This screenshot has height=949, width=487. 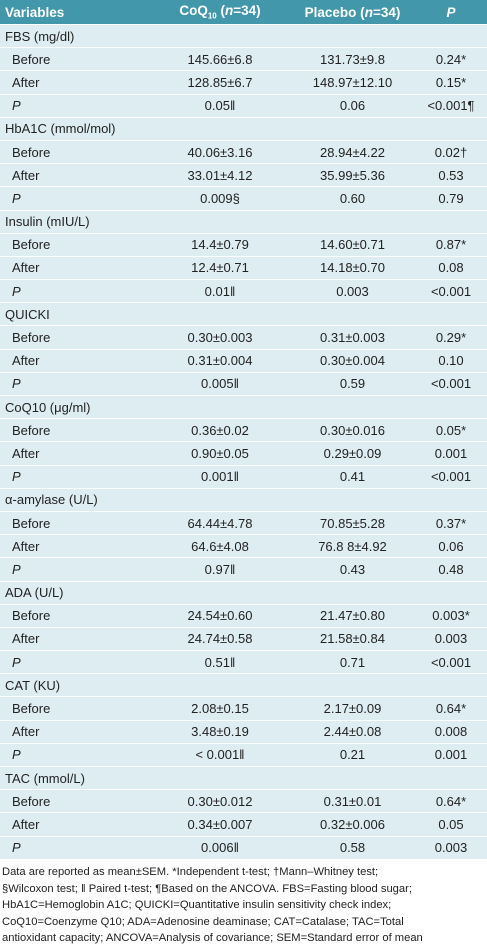 I want to click on cell: 131.73±9.8, so click(x=352, y=59).